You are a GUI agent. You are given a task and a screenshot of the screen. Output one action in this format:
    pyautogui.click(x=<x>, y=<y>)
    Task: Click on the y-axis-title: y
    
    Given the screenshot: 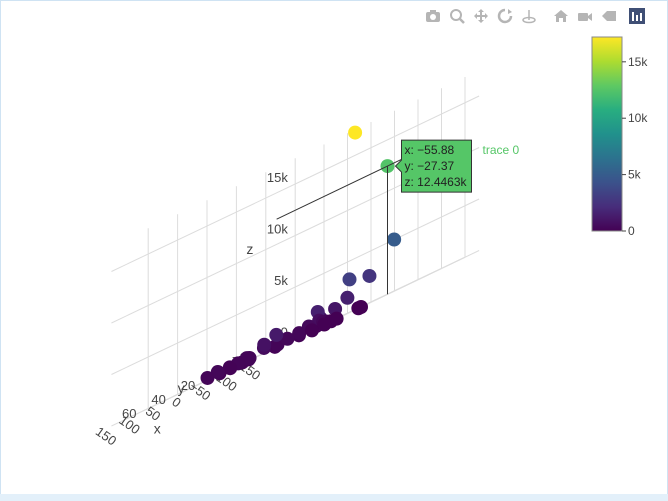 What is the action you would take?
    pyautogui.click(x=181, y=388)
    